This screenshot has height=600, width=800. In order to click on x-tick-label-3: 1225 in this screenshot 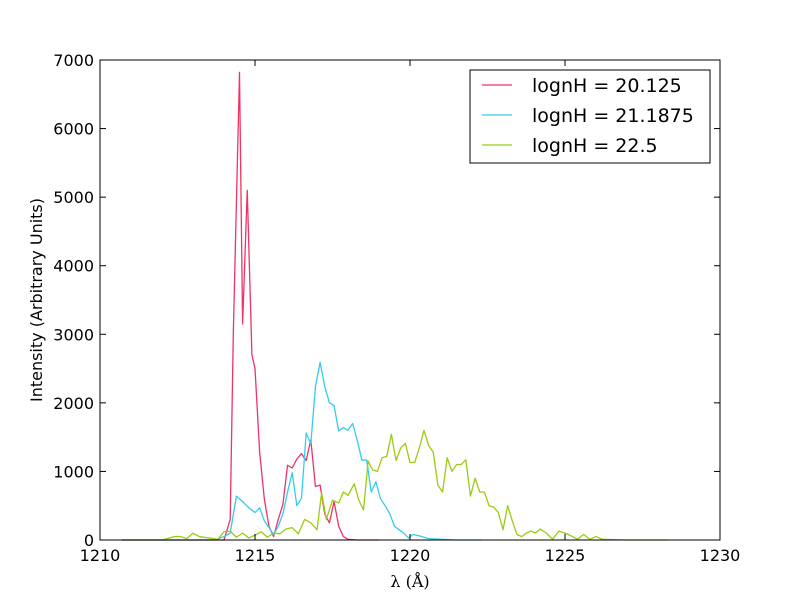, I will do `click(565, 555)`.